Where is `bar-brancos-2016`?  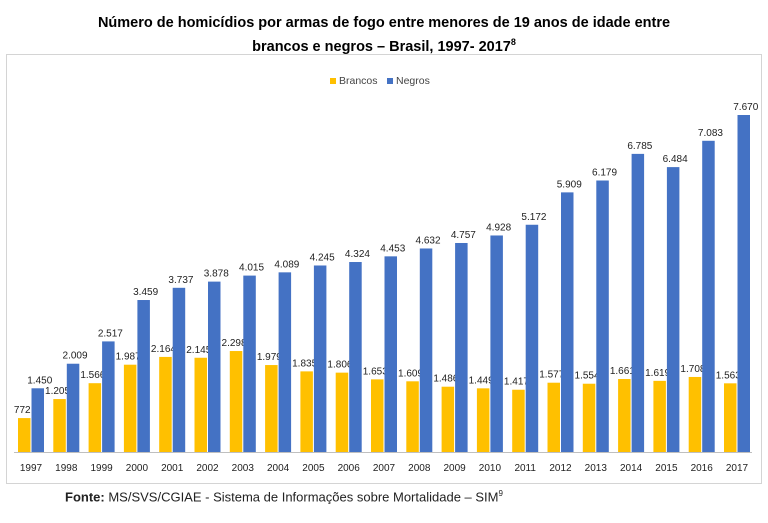 bar-brancos-2016 is located at coordinates (695, 414).